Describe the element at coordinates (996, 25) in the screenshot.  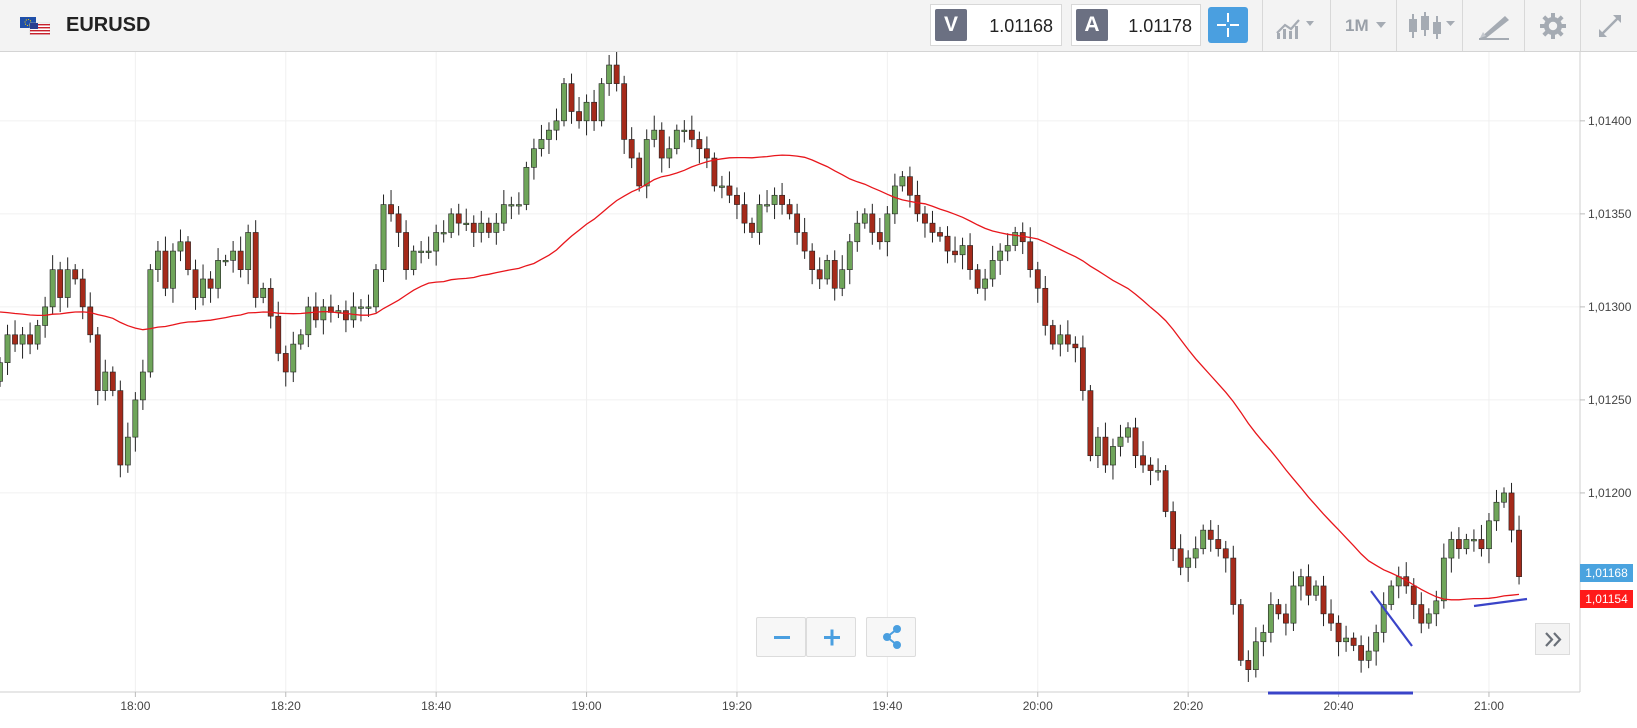
I see `bid-price-box: V 1.01168` at that location.